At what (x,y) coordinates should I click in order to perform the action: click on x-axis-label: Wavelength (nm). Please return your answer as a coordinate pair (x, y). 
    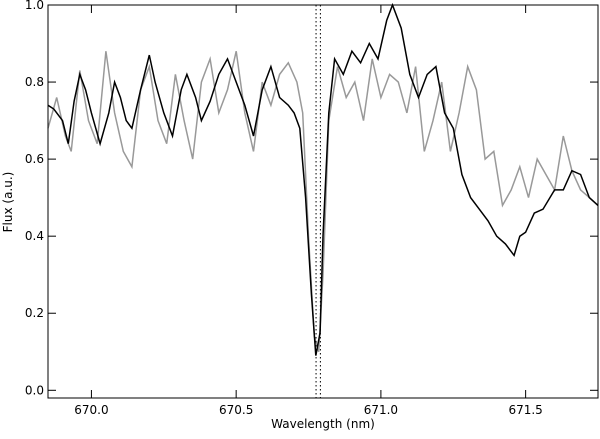
    Looking at the image, I should click on (323, 424).